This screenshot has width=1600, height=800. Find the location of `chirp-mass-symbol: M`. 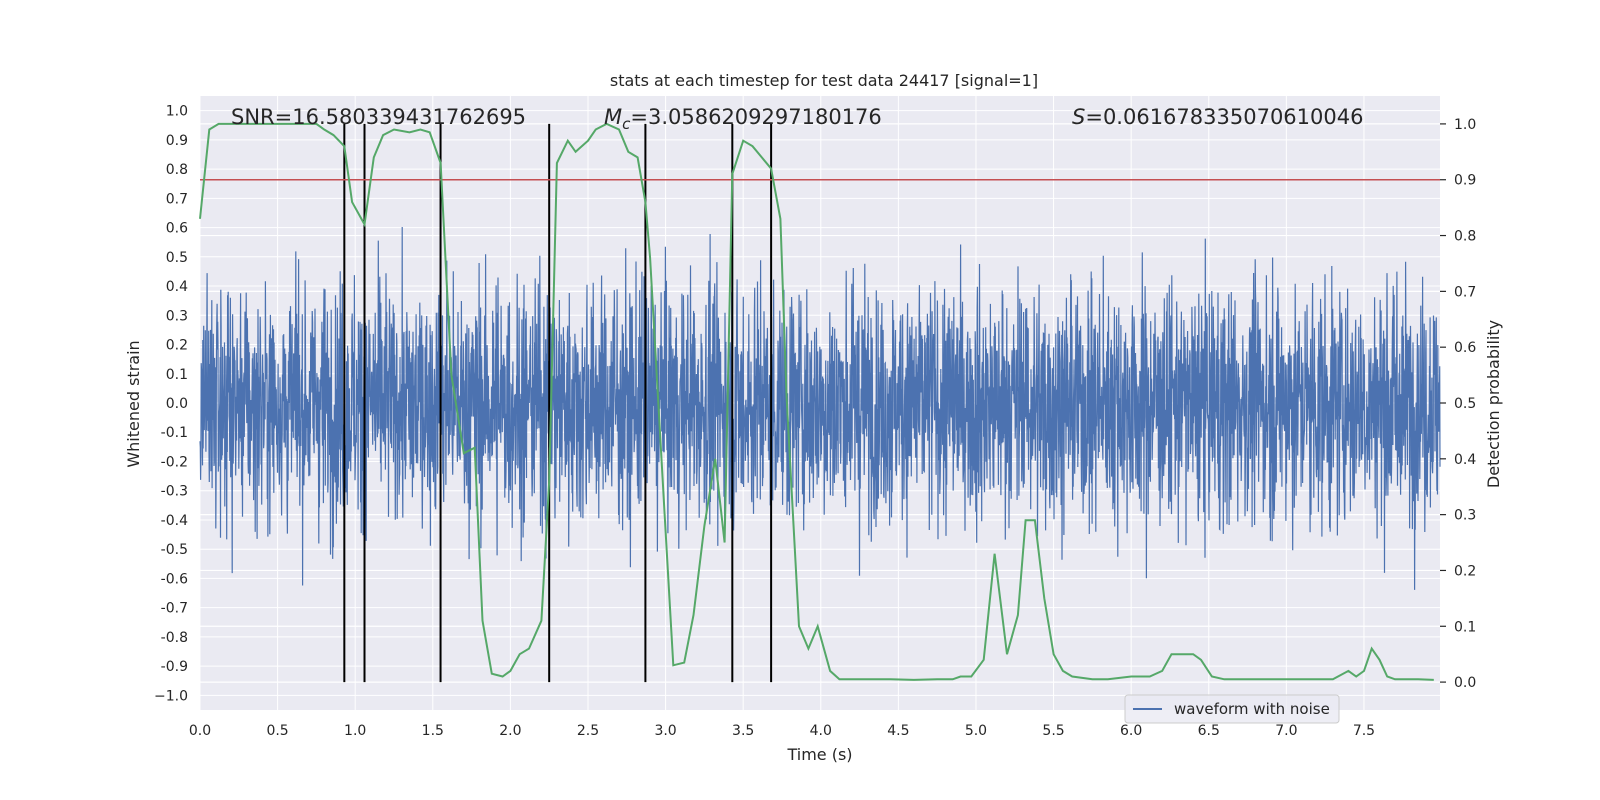

chirp-mass-symbol: M is located at coordinates (613, 117).